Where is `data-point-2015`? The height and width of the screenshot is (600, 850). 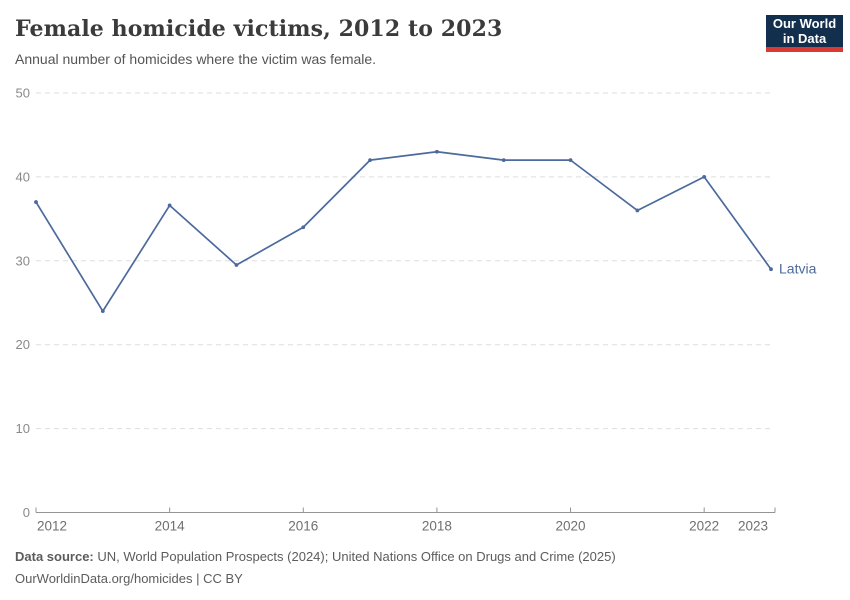
data-point-2015 is located at coordinates (236, 265).